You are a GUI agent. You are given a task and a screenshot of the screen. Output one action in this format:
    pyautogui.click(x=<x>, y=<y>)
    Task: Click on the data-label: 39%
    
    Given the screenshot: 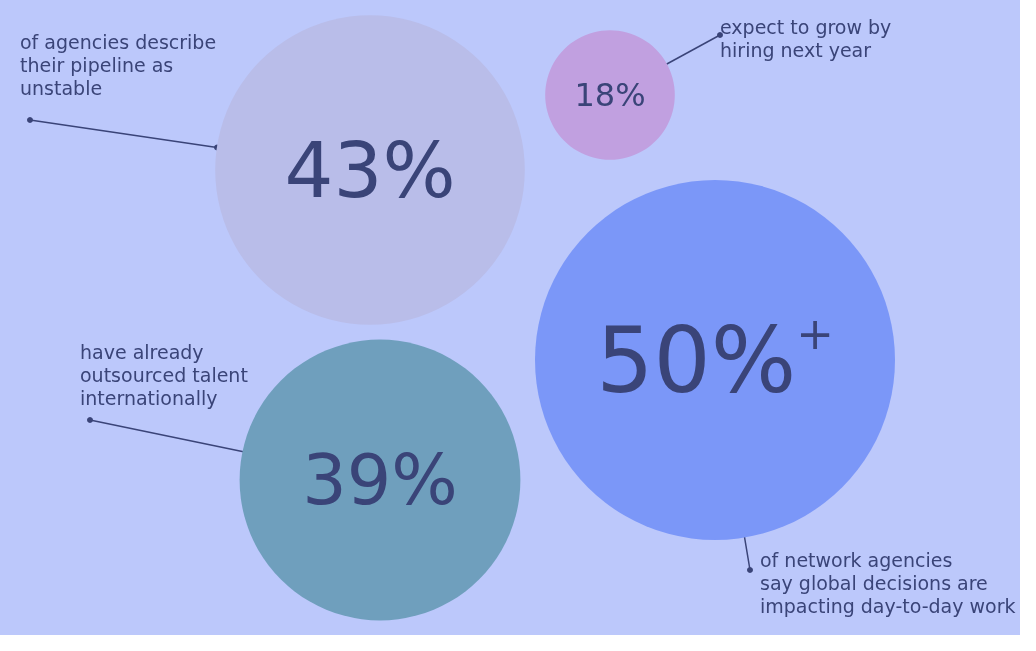 What is the action you would take?
    pyautogui.click(x=380, y=480)
    